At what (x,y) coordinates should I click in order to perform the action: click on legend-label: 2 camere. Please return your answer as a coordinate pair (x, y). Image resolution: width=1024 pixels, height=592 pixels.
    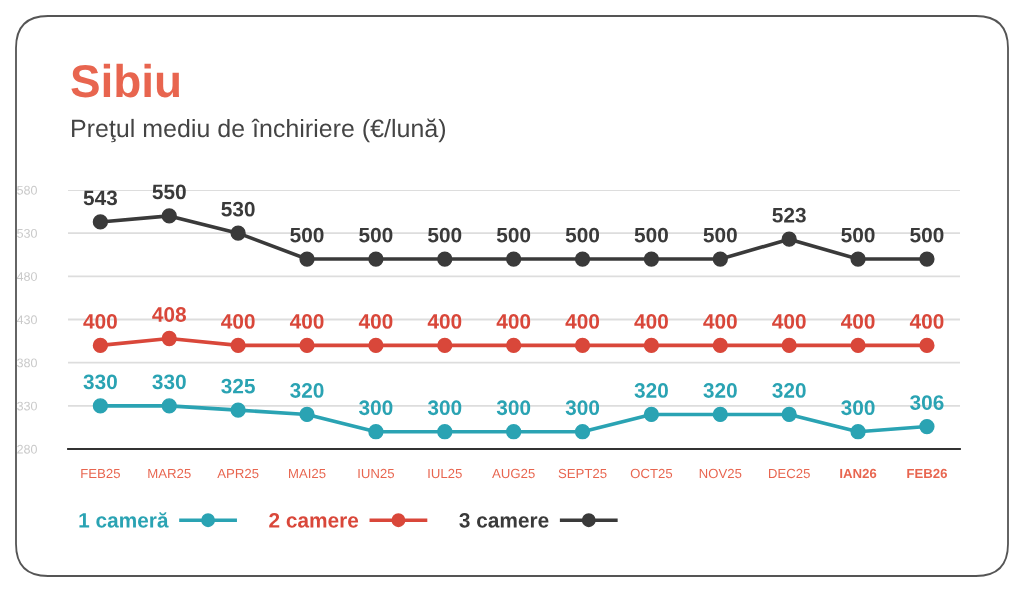
    Looking at the image, I should click on (314, 520).